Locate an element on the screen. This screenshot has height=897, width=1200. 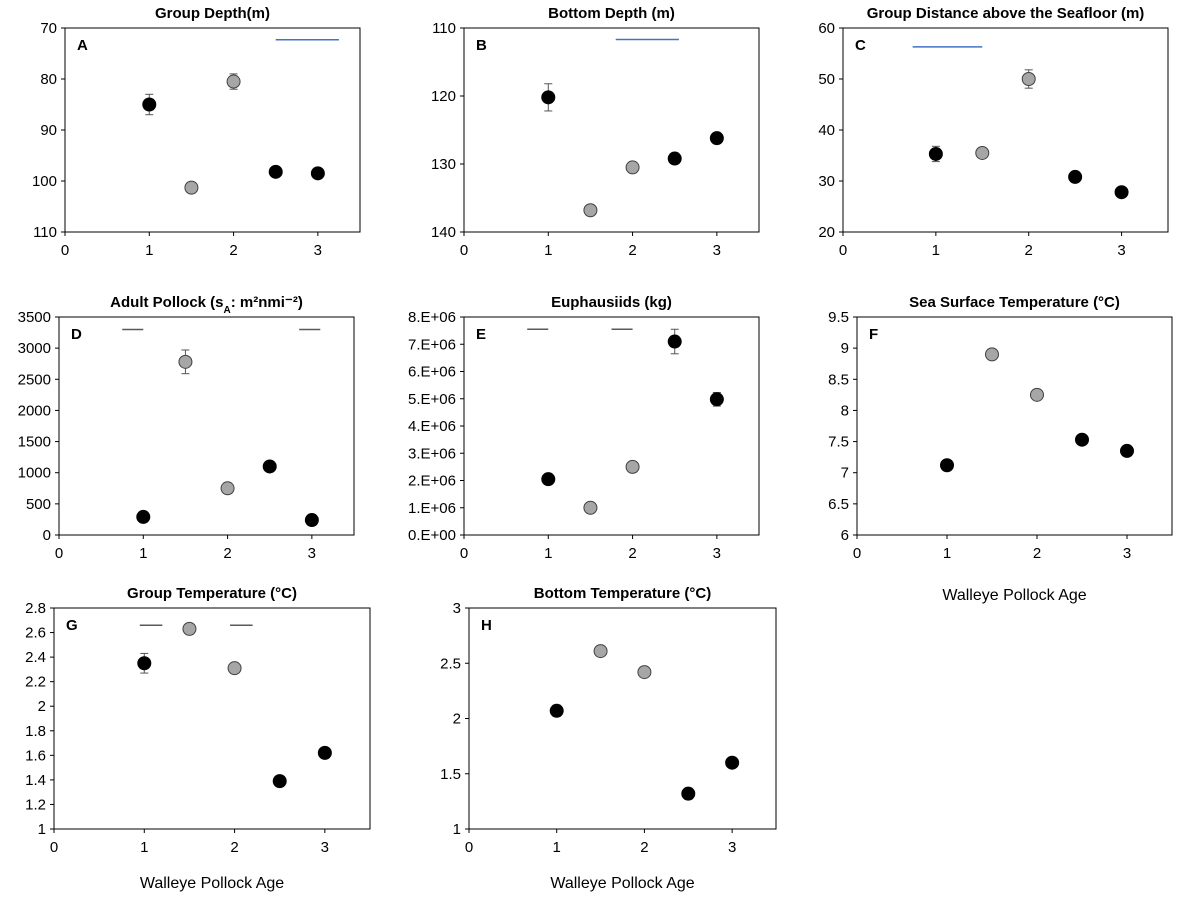
y-tick-label: 1 is located at coordinates (42, 829).